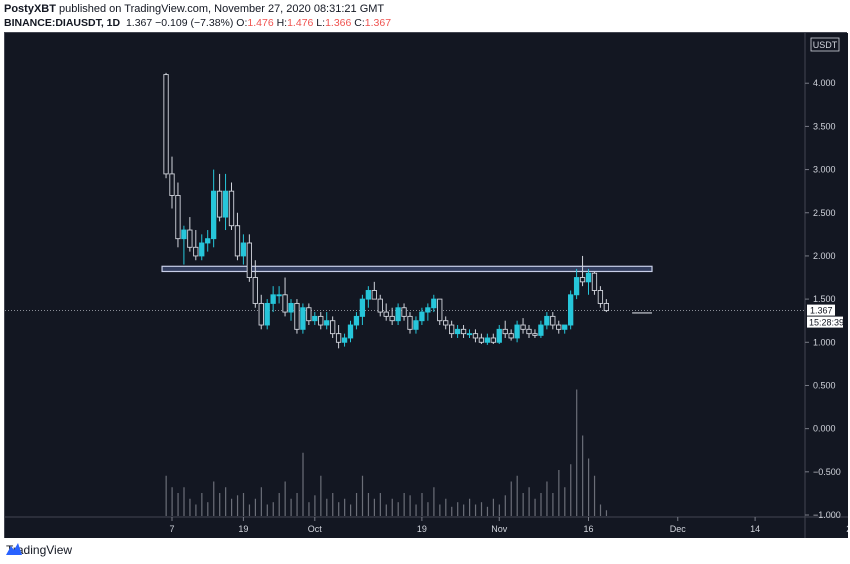 The width and height of the screenshot is (850, 564). I want to click on y-tick-label: −0.500, so click(827, 472).